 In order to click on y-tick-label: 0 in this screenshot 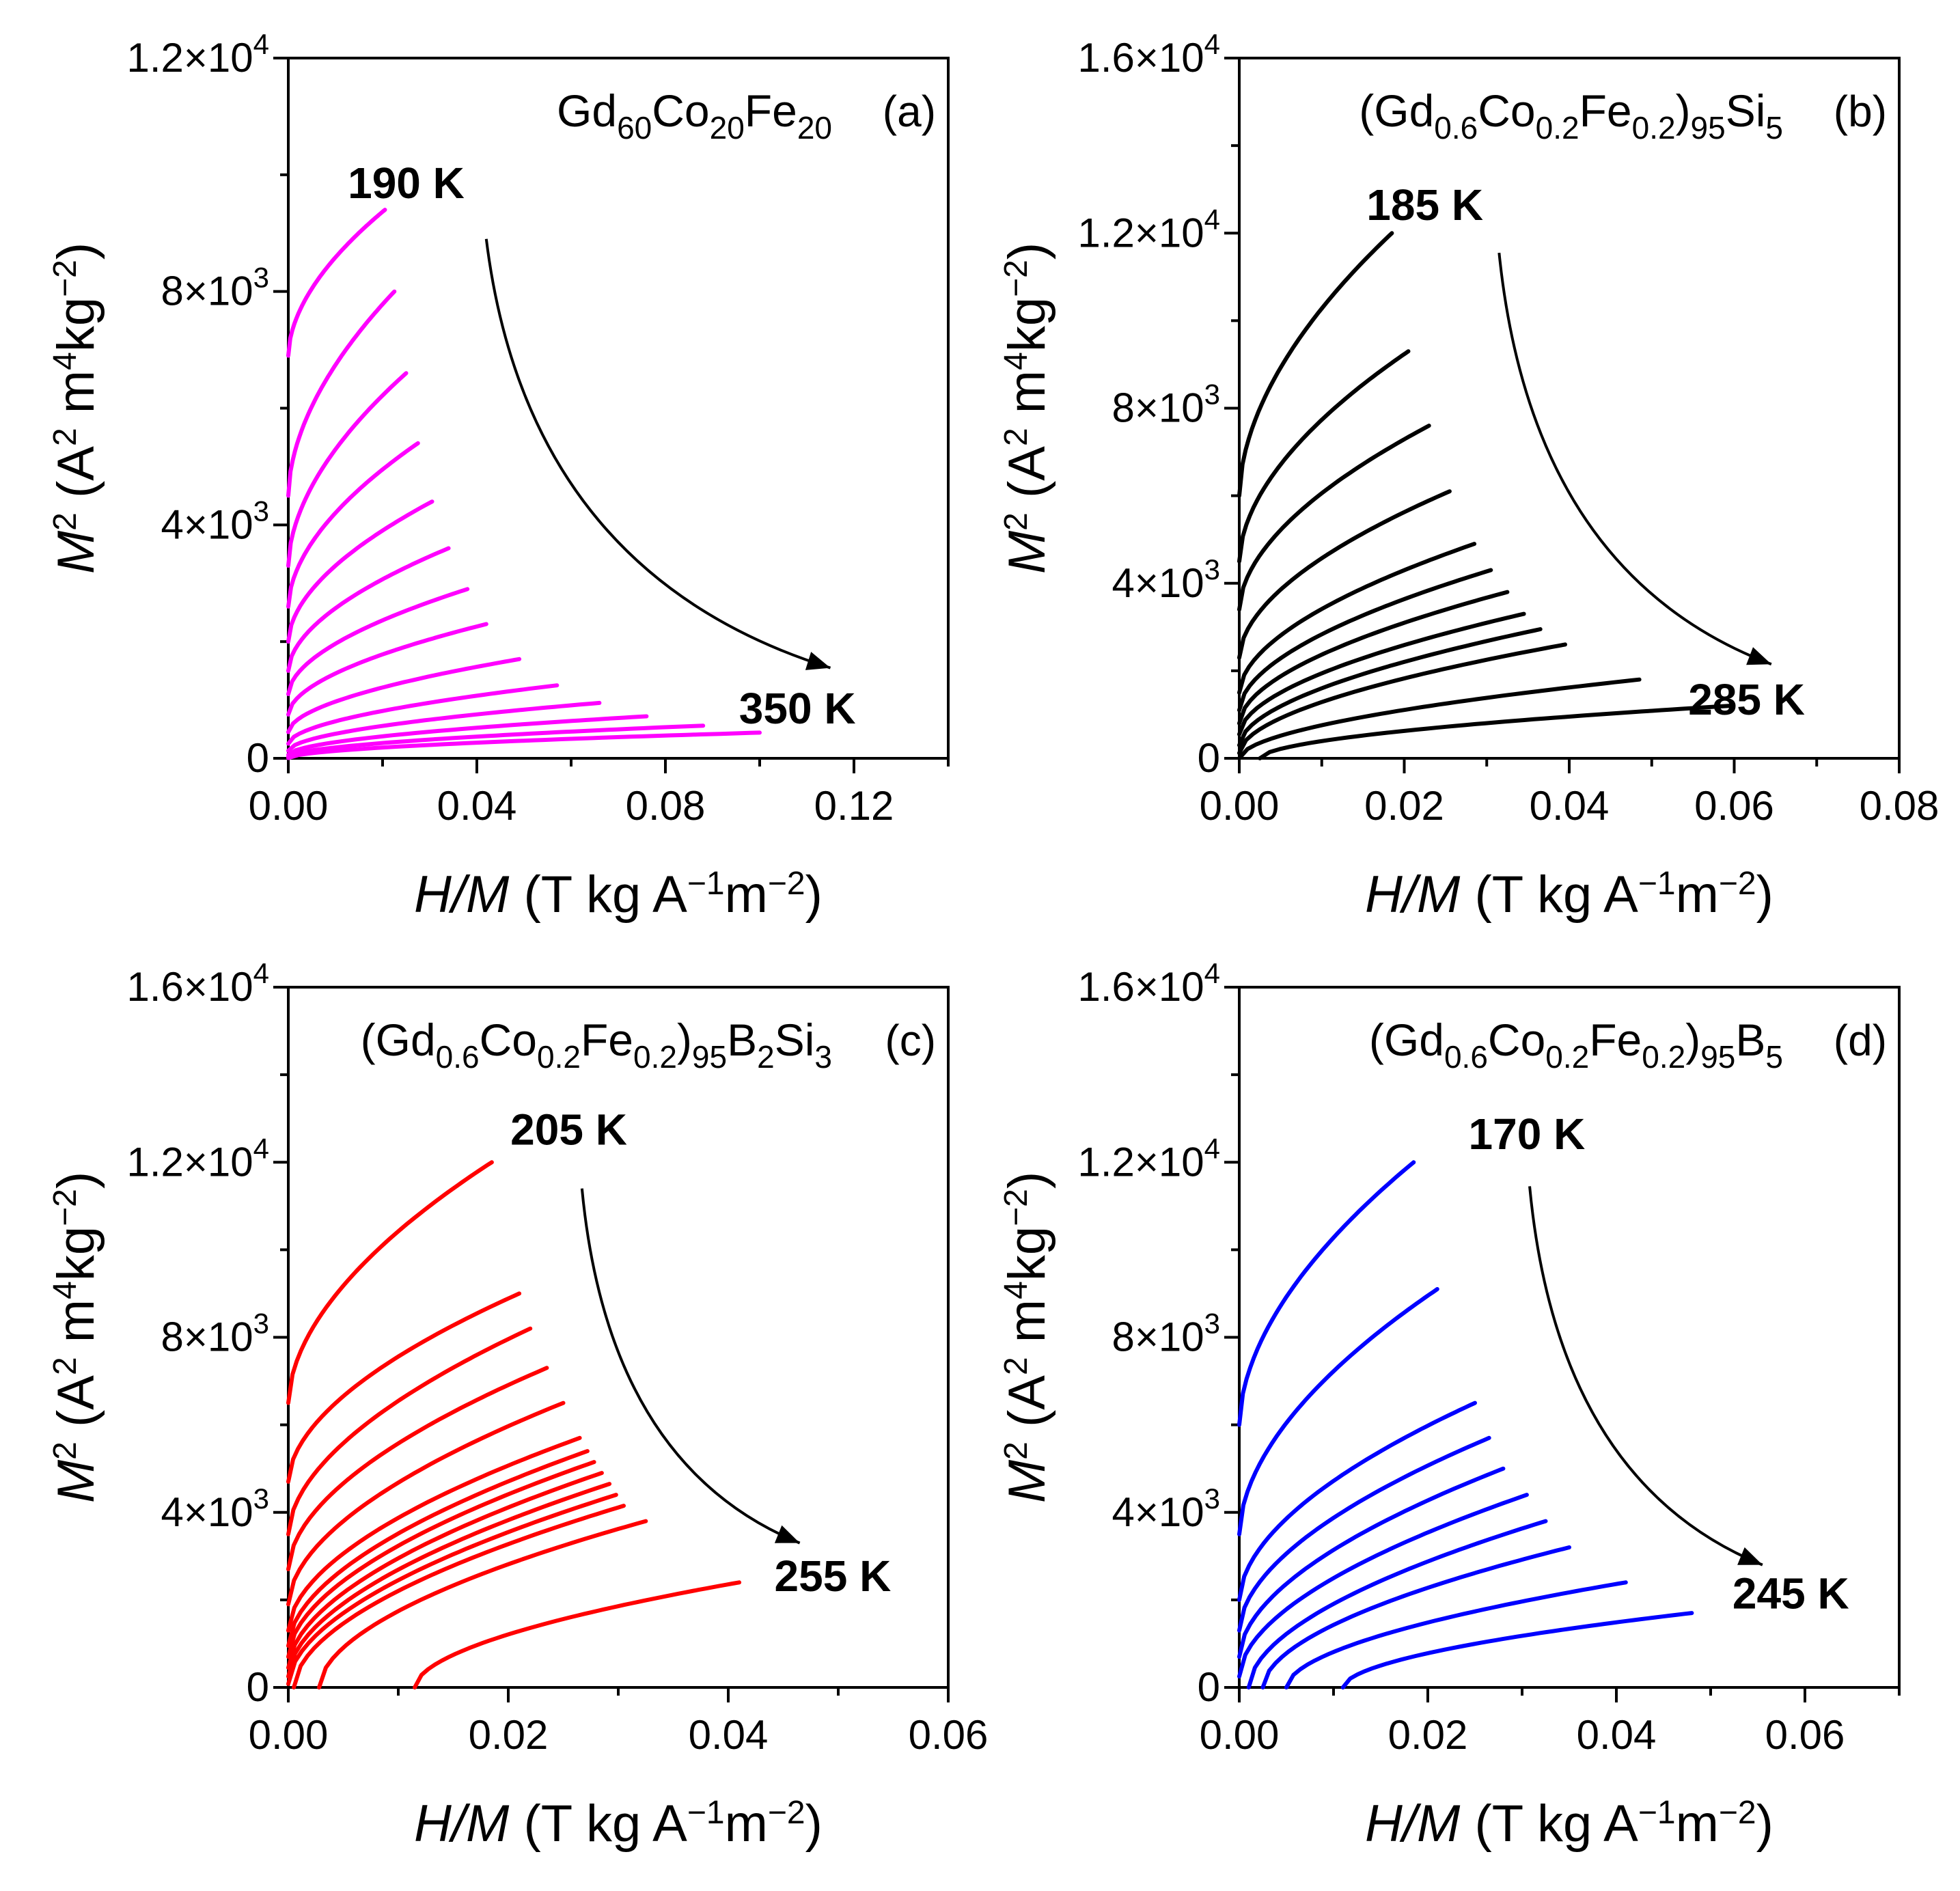, I will do `click(258, 758)`.